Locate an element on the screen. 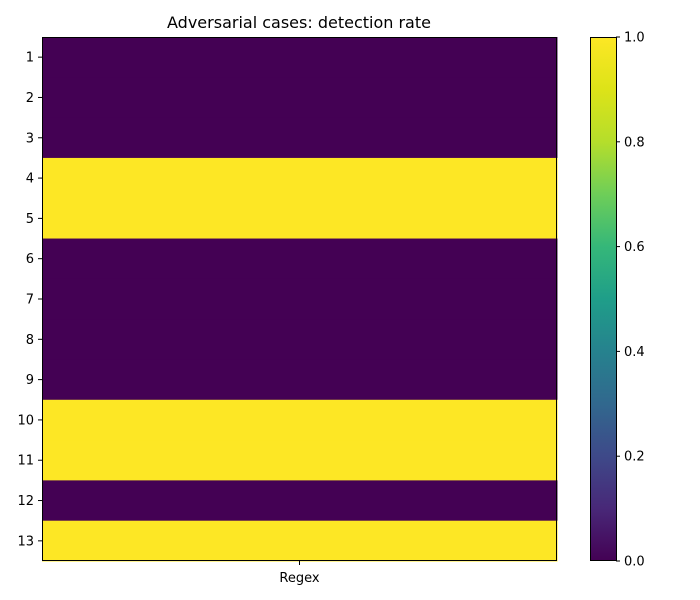 This screenshot has width=700, height=600. colorbar-frame is located at coordinates (603, 299).